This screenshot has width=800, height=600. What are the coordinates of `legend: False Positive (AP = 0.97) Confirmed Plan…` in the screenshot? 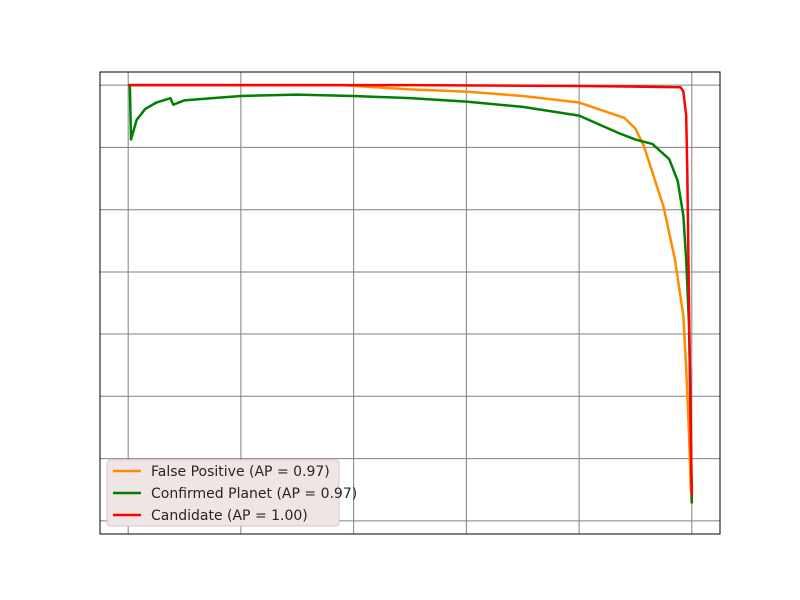 It's located at (231, 493).